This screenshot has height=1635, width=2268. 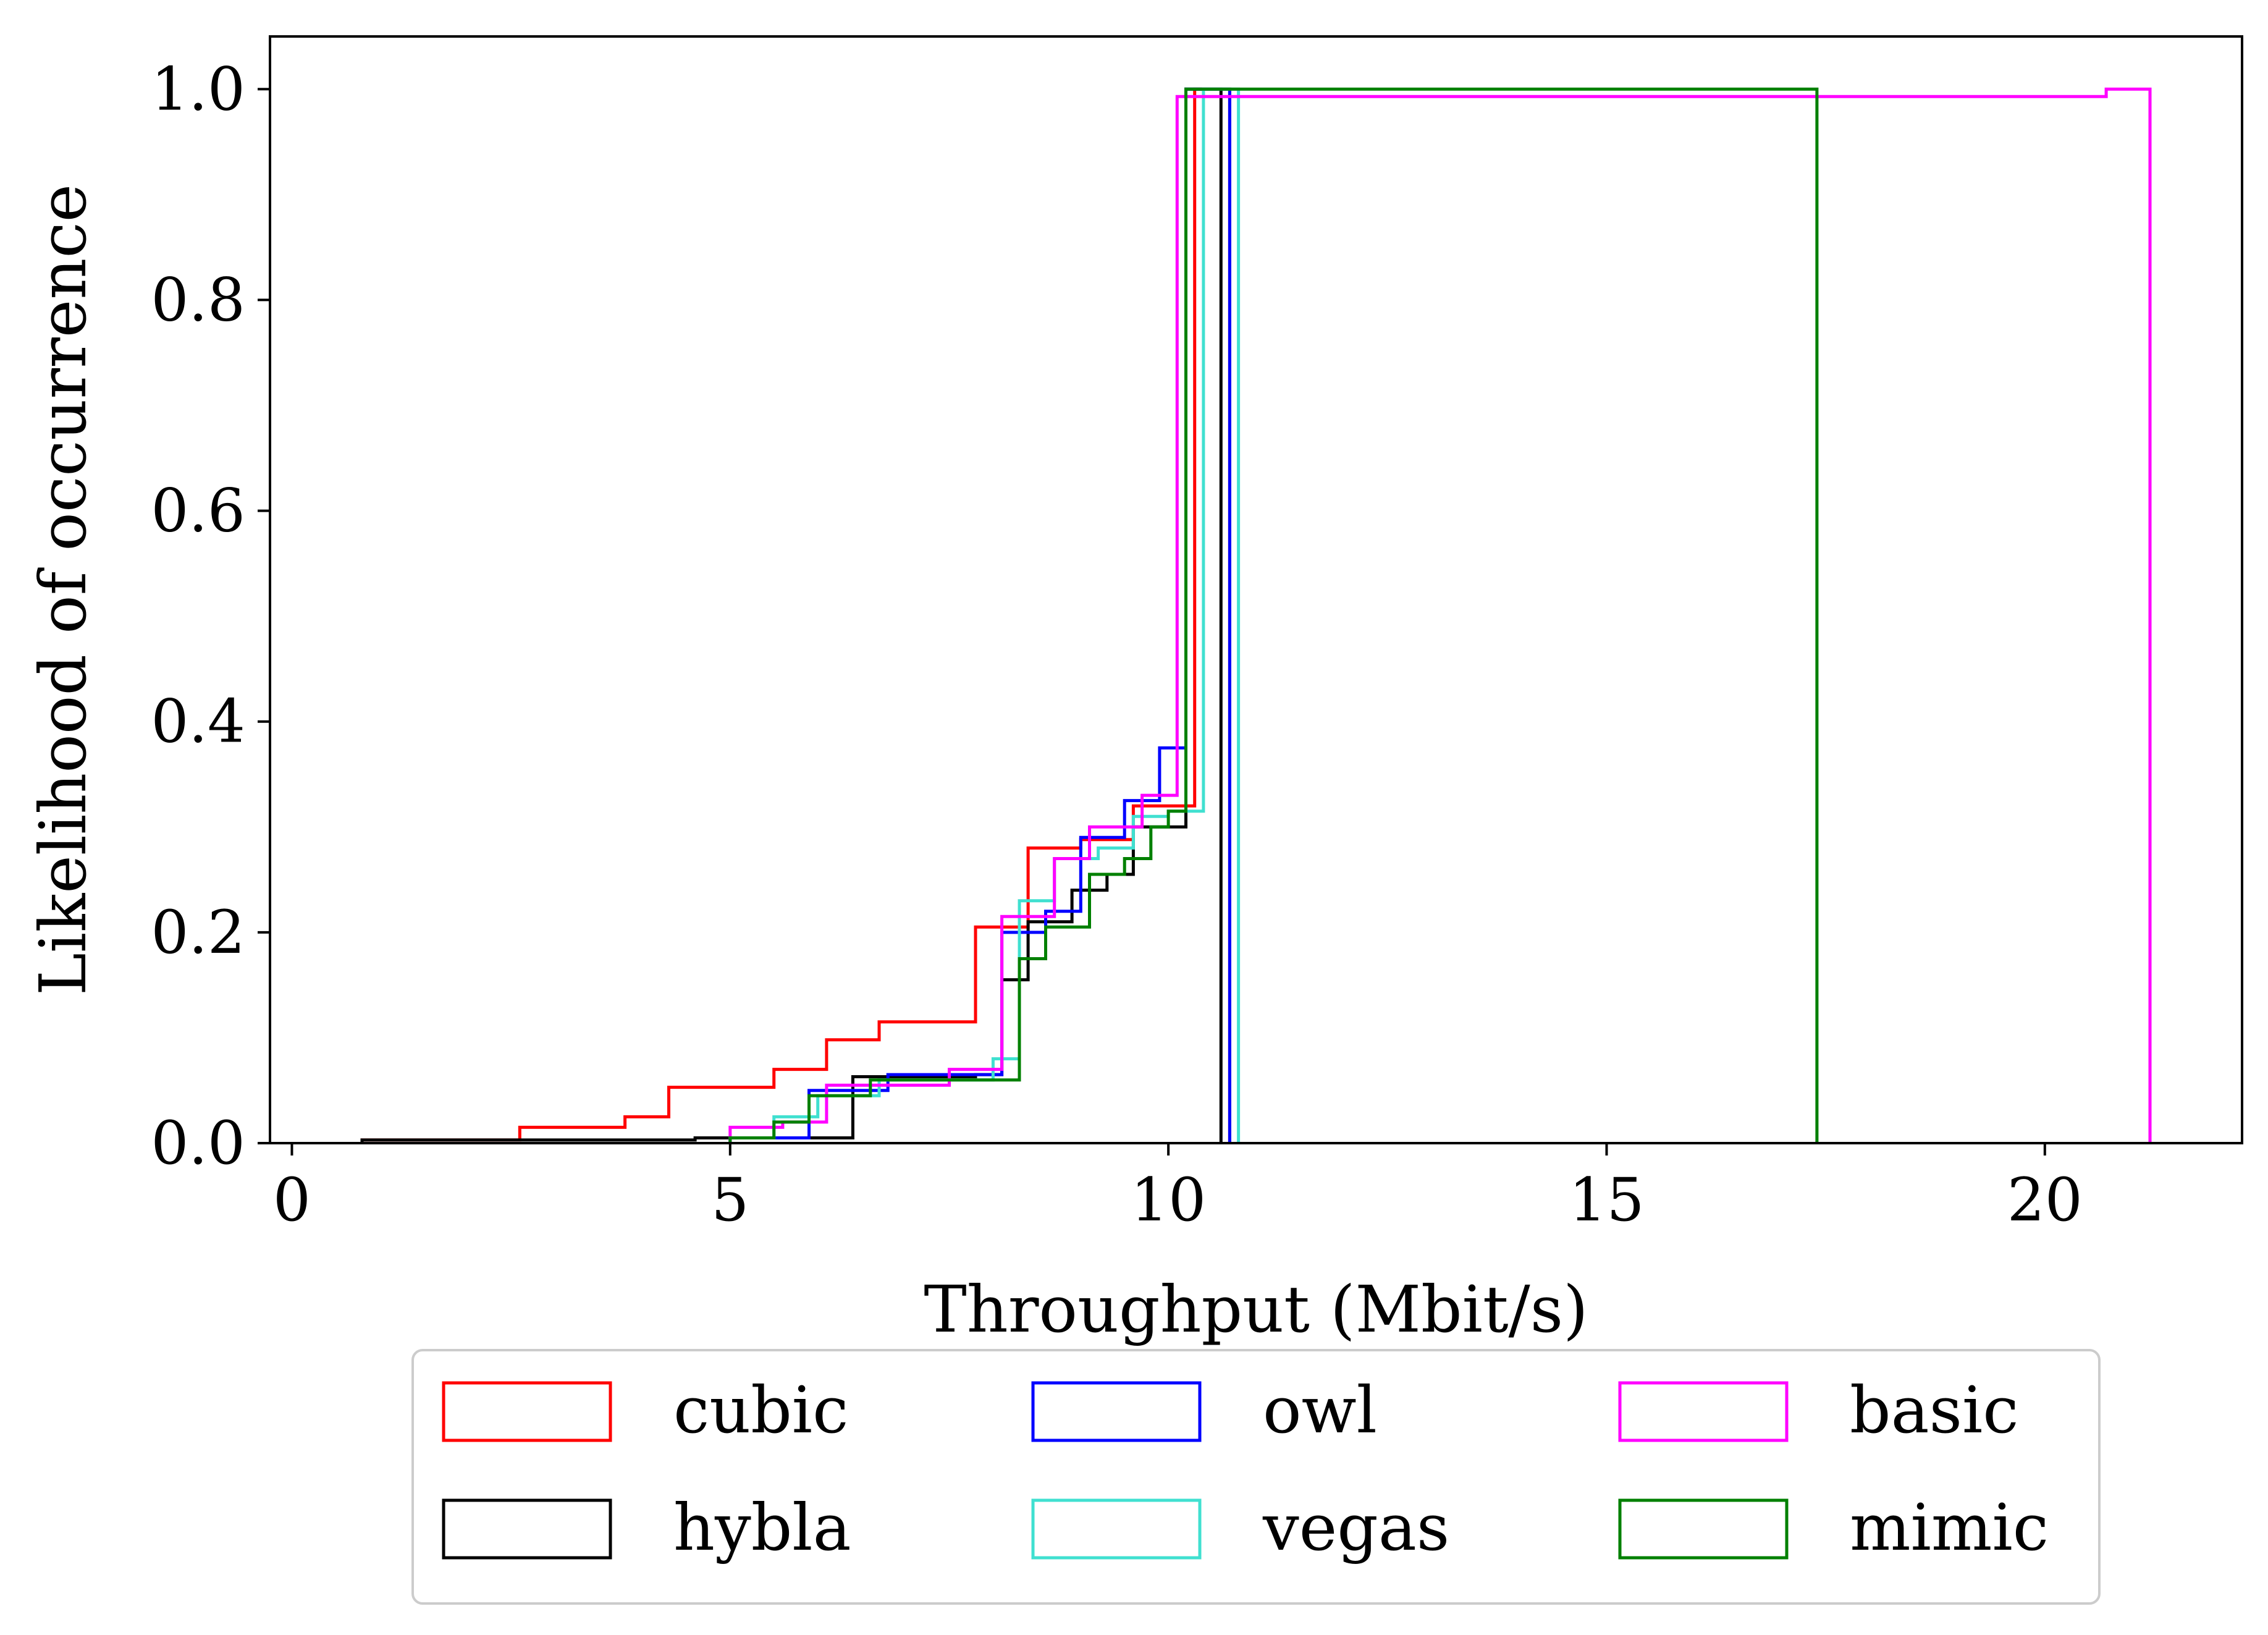 I want to click on x-tick-label: 0, so click(x=292, y=1200).